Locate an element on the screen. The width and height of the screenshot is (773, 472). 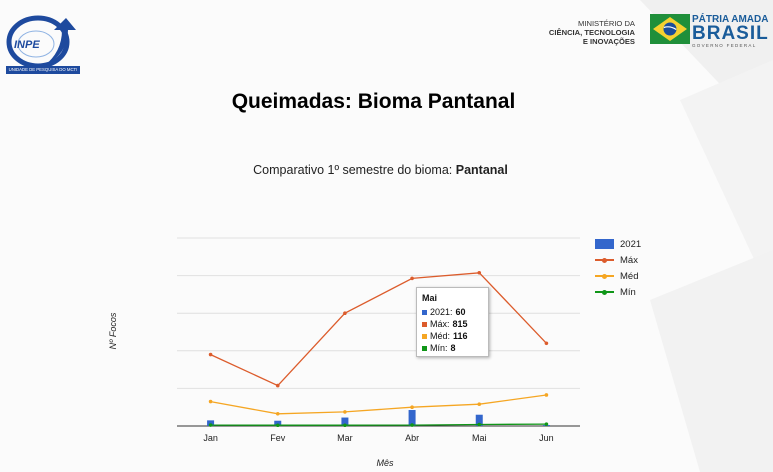
ministry-line-2: CIÊNCIA, TECNOLOGIA is located at coordinates (591, 32).